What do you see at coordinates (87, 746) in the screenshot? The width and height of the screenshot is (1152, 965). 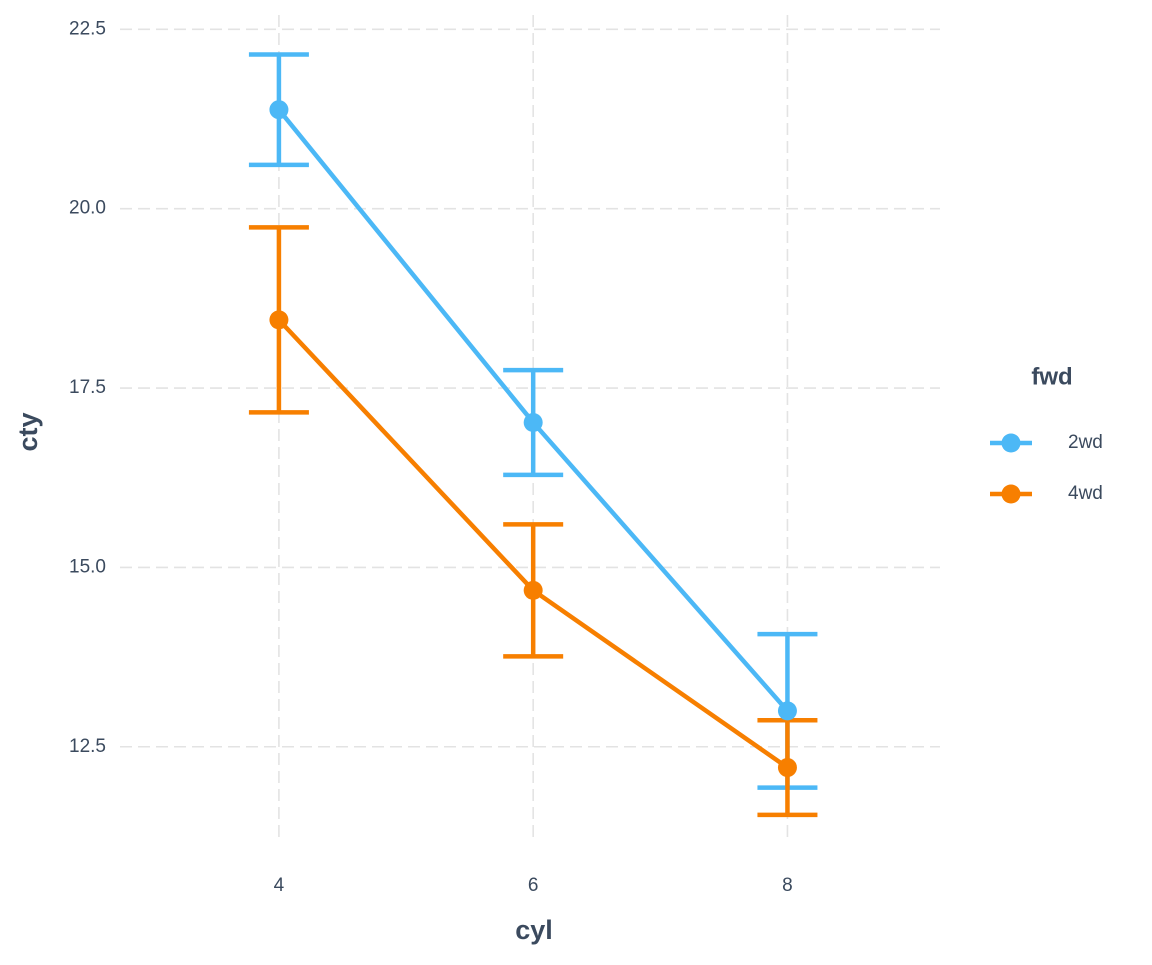 I see `y-tick-label: 12.5` at bounding box center [87, 746].